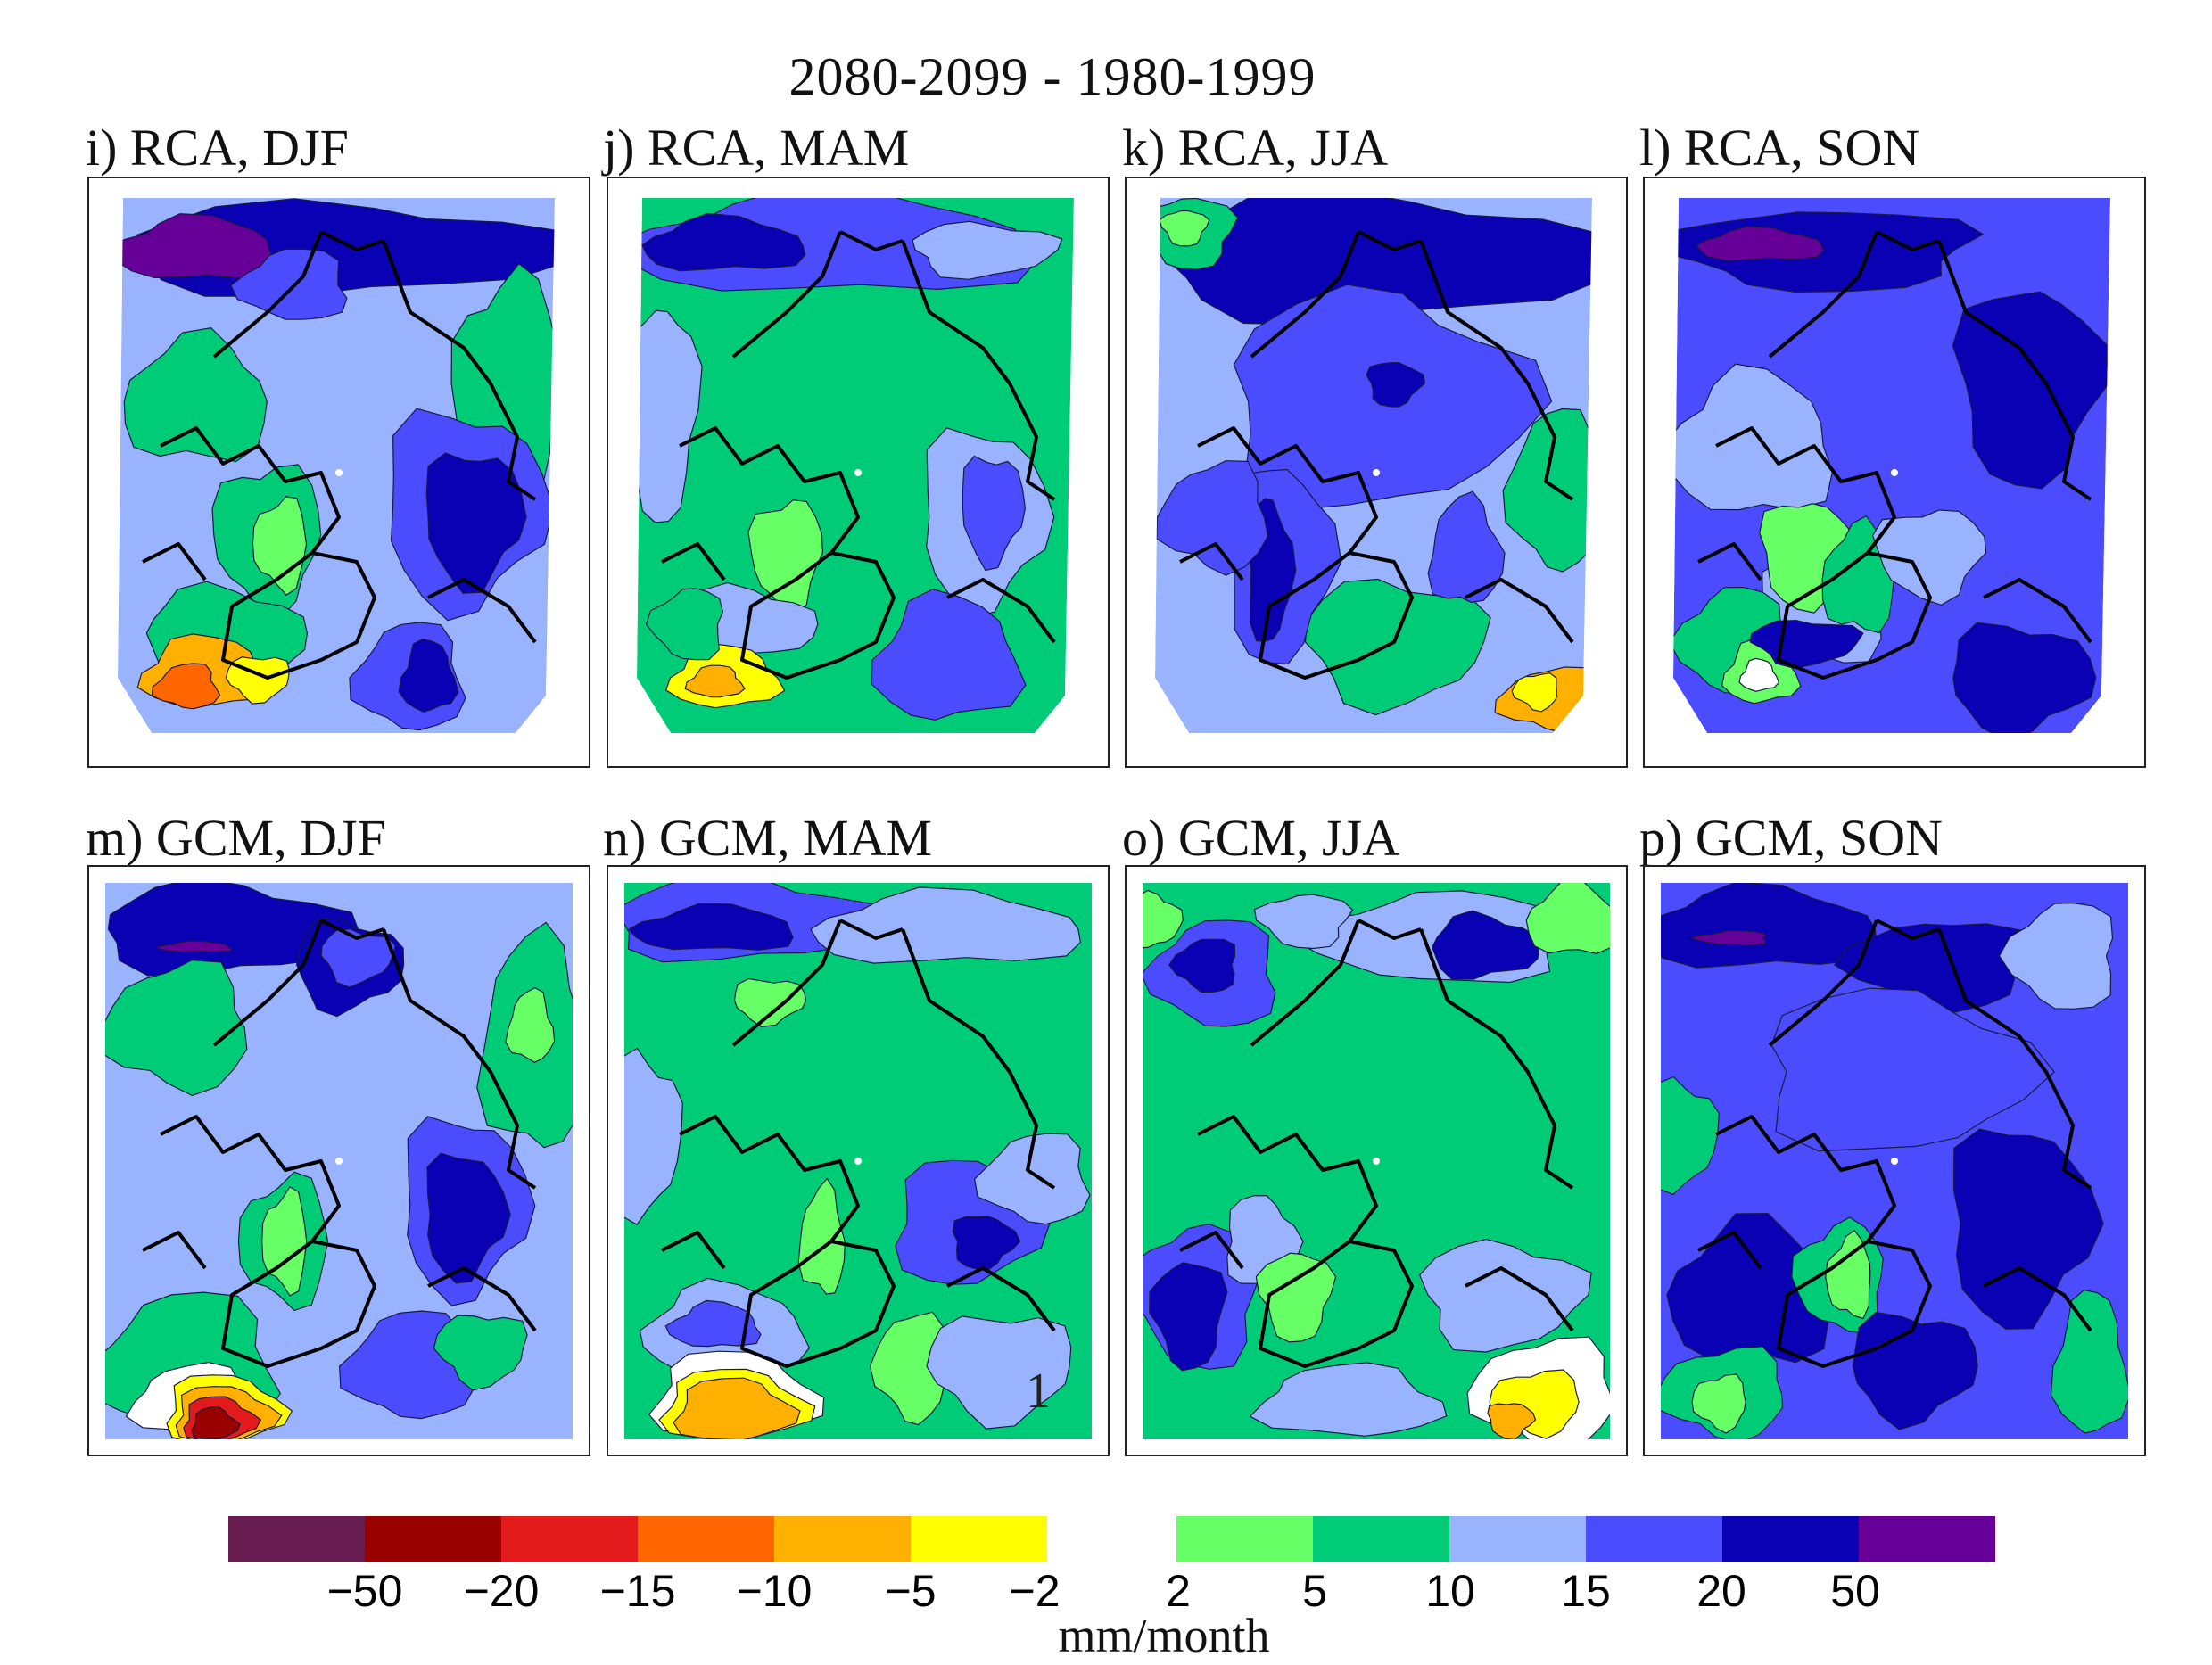  Describe the element at coordinates (775, 1591) in the screenshot. I see `colorbar-tick: −10` at that location.